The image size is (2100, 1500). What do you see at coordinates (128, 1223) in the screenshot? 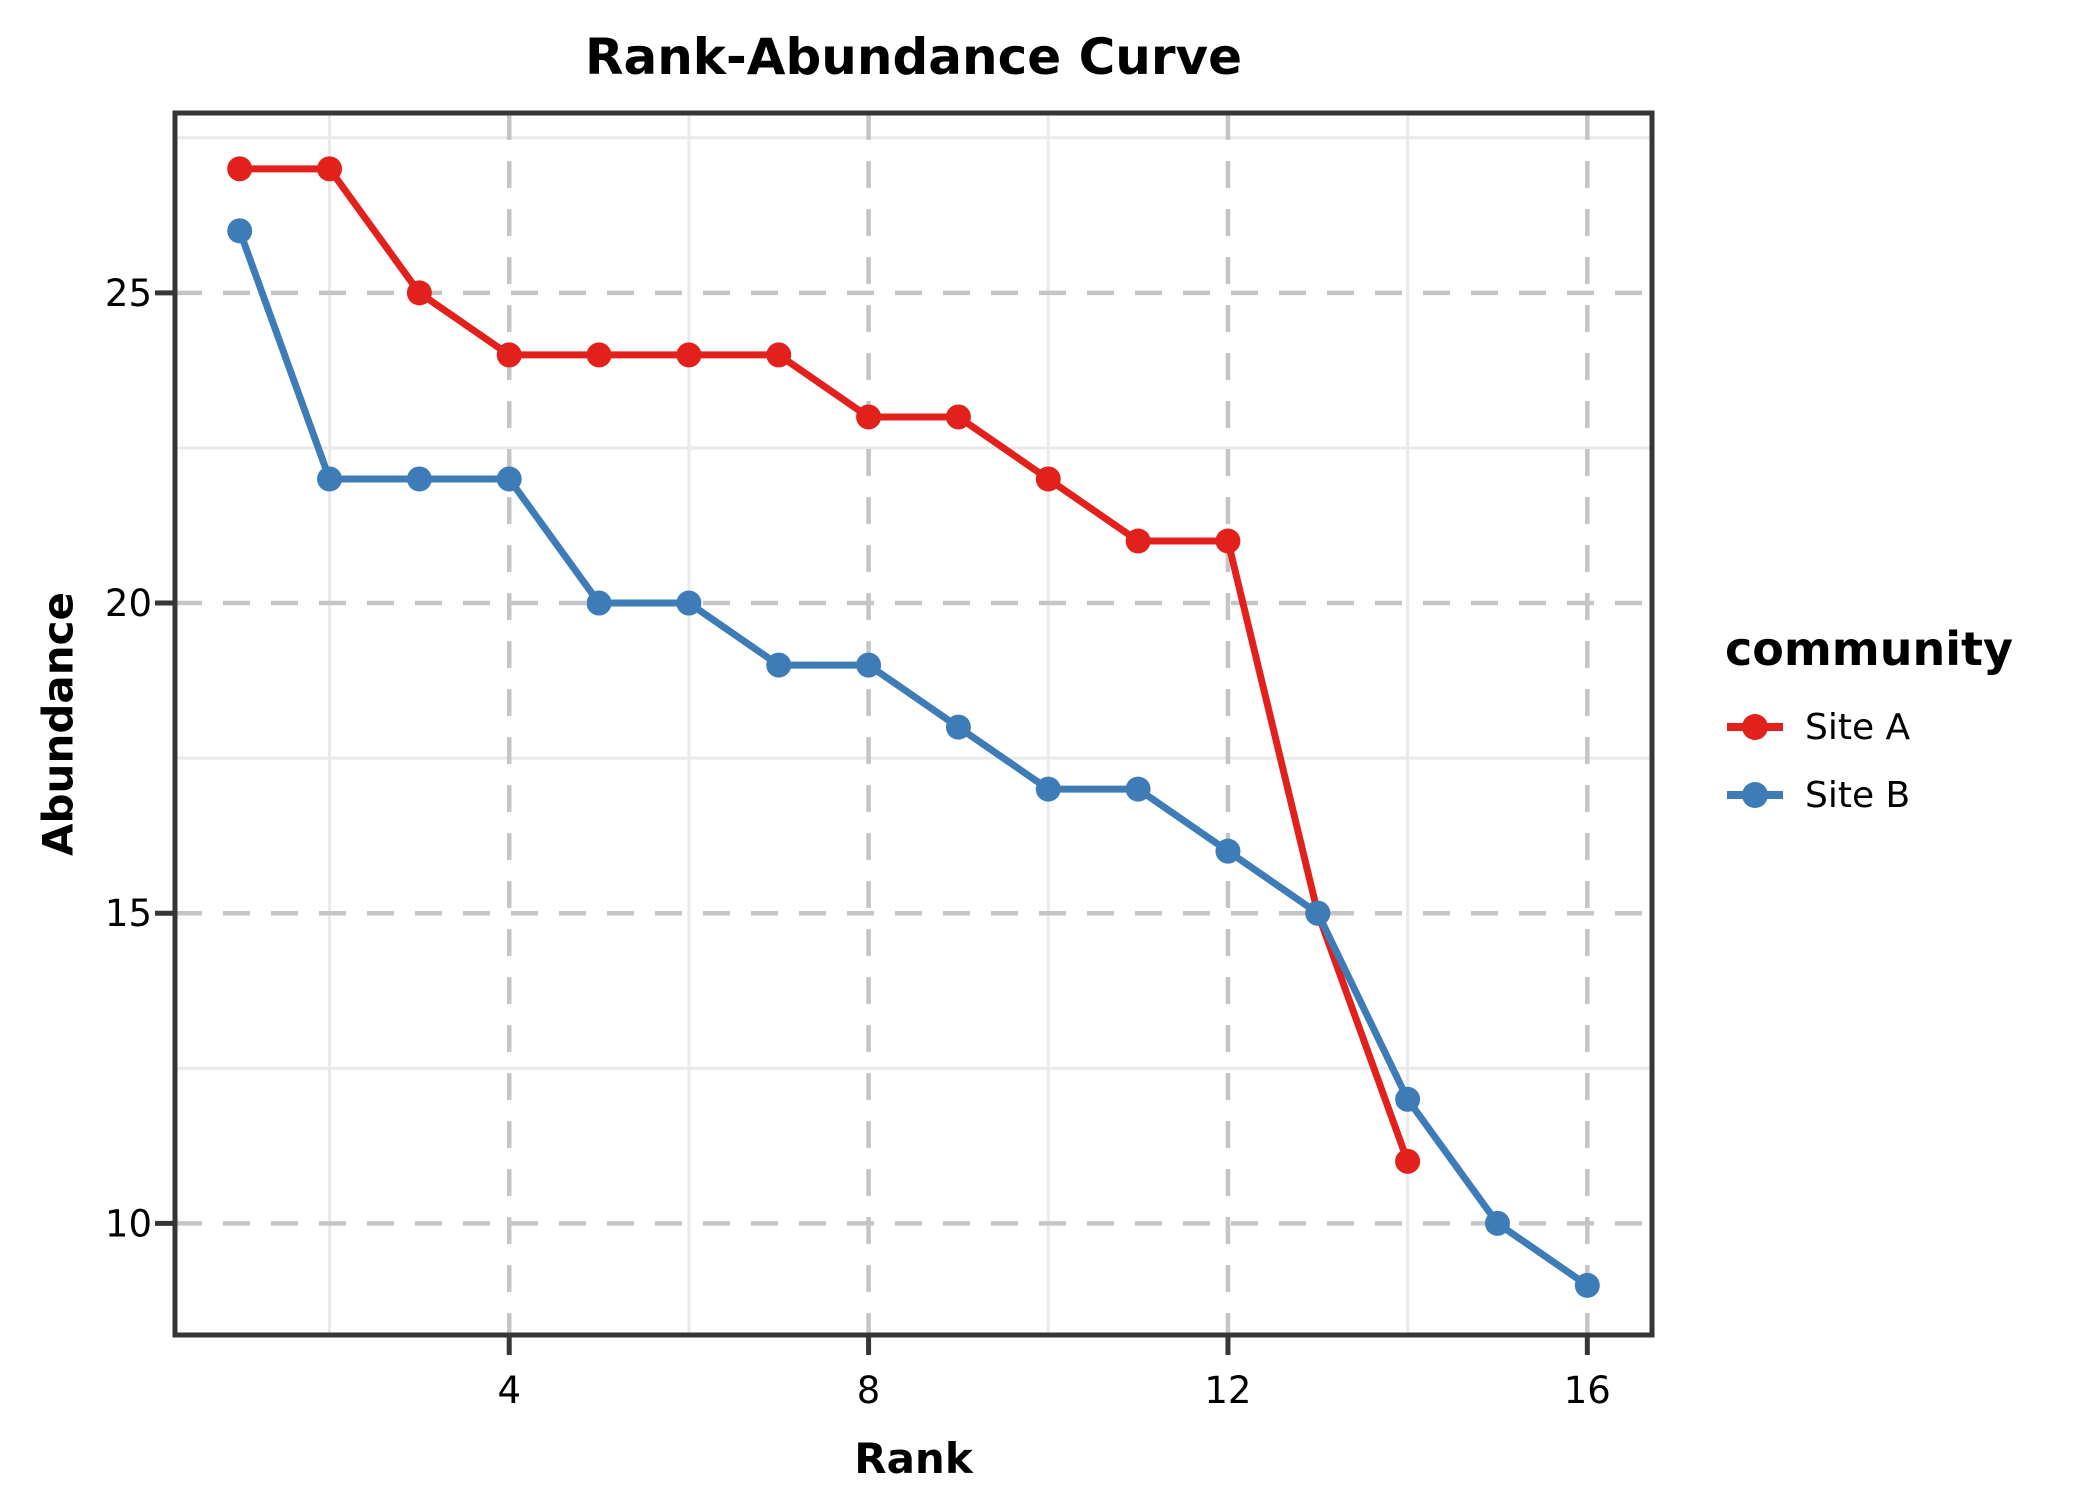
I see `y-tick-label: 10` at bounding box center [128, 1223].